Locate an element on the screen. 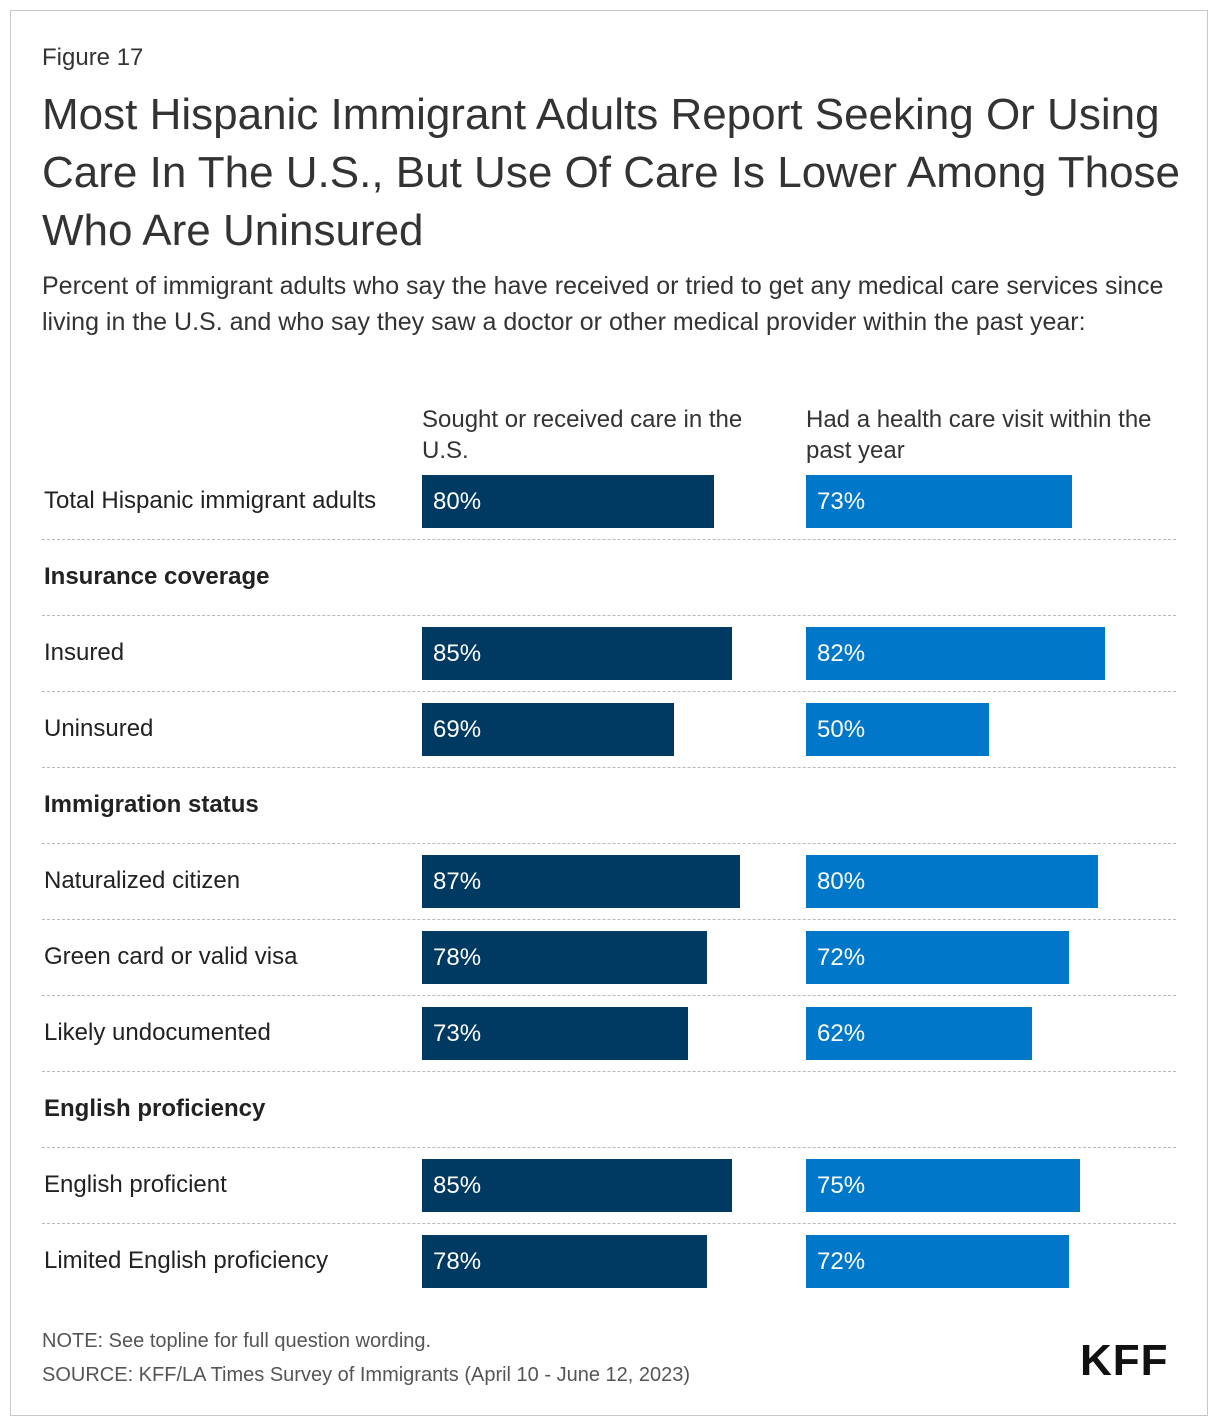 The height and width of the screenshot is (1428, 1220). chart-row: Insured 85% 82% is located at coordinates (609, 665).